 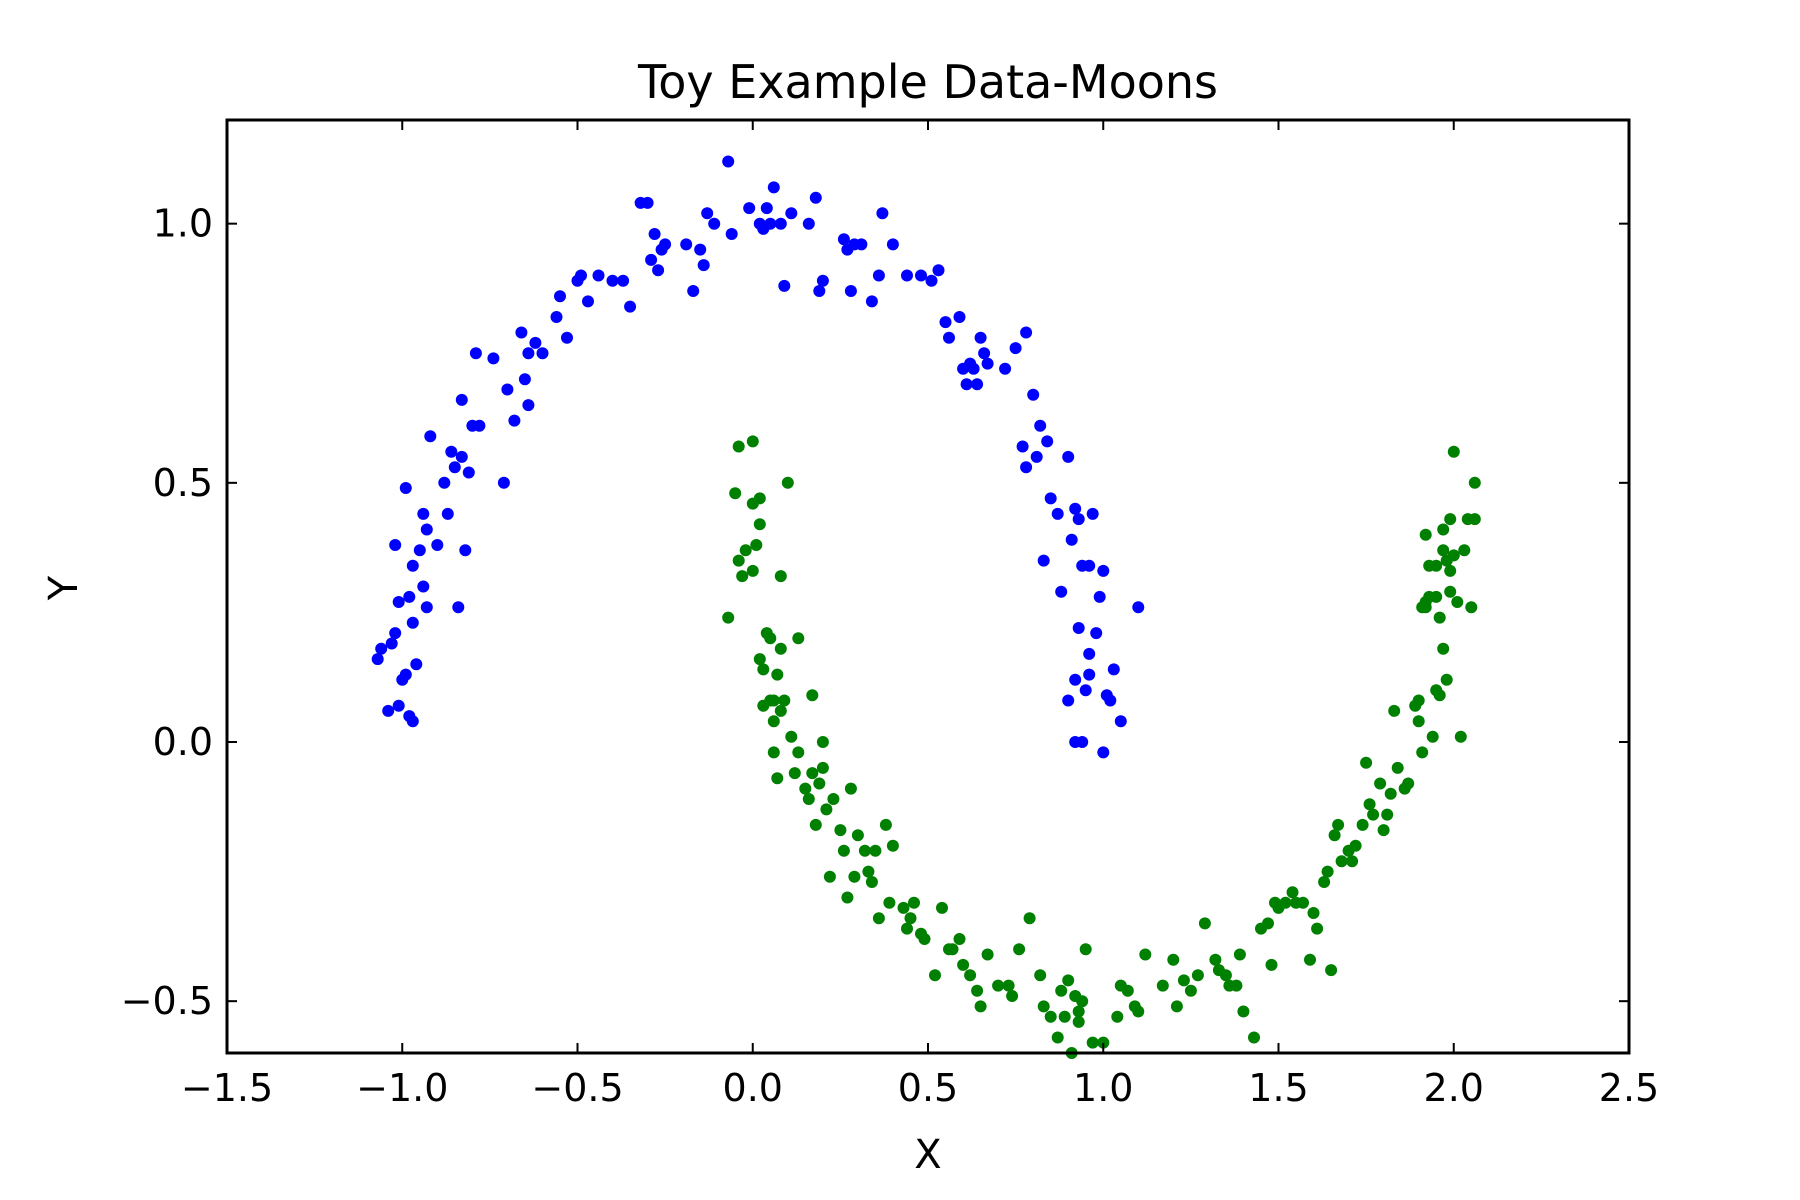 I want to click on x-tick-label: 0.5, so click(x=928, y=1088).